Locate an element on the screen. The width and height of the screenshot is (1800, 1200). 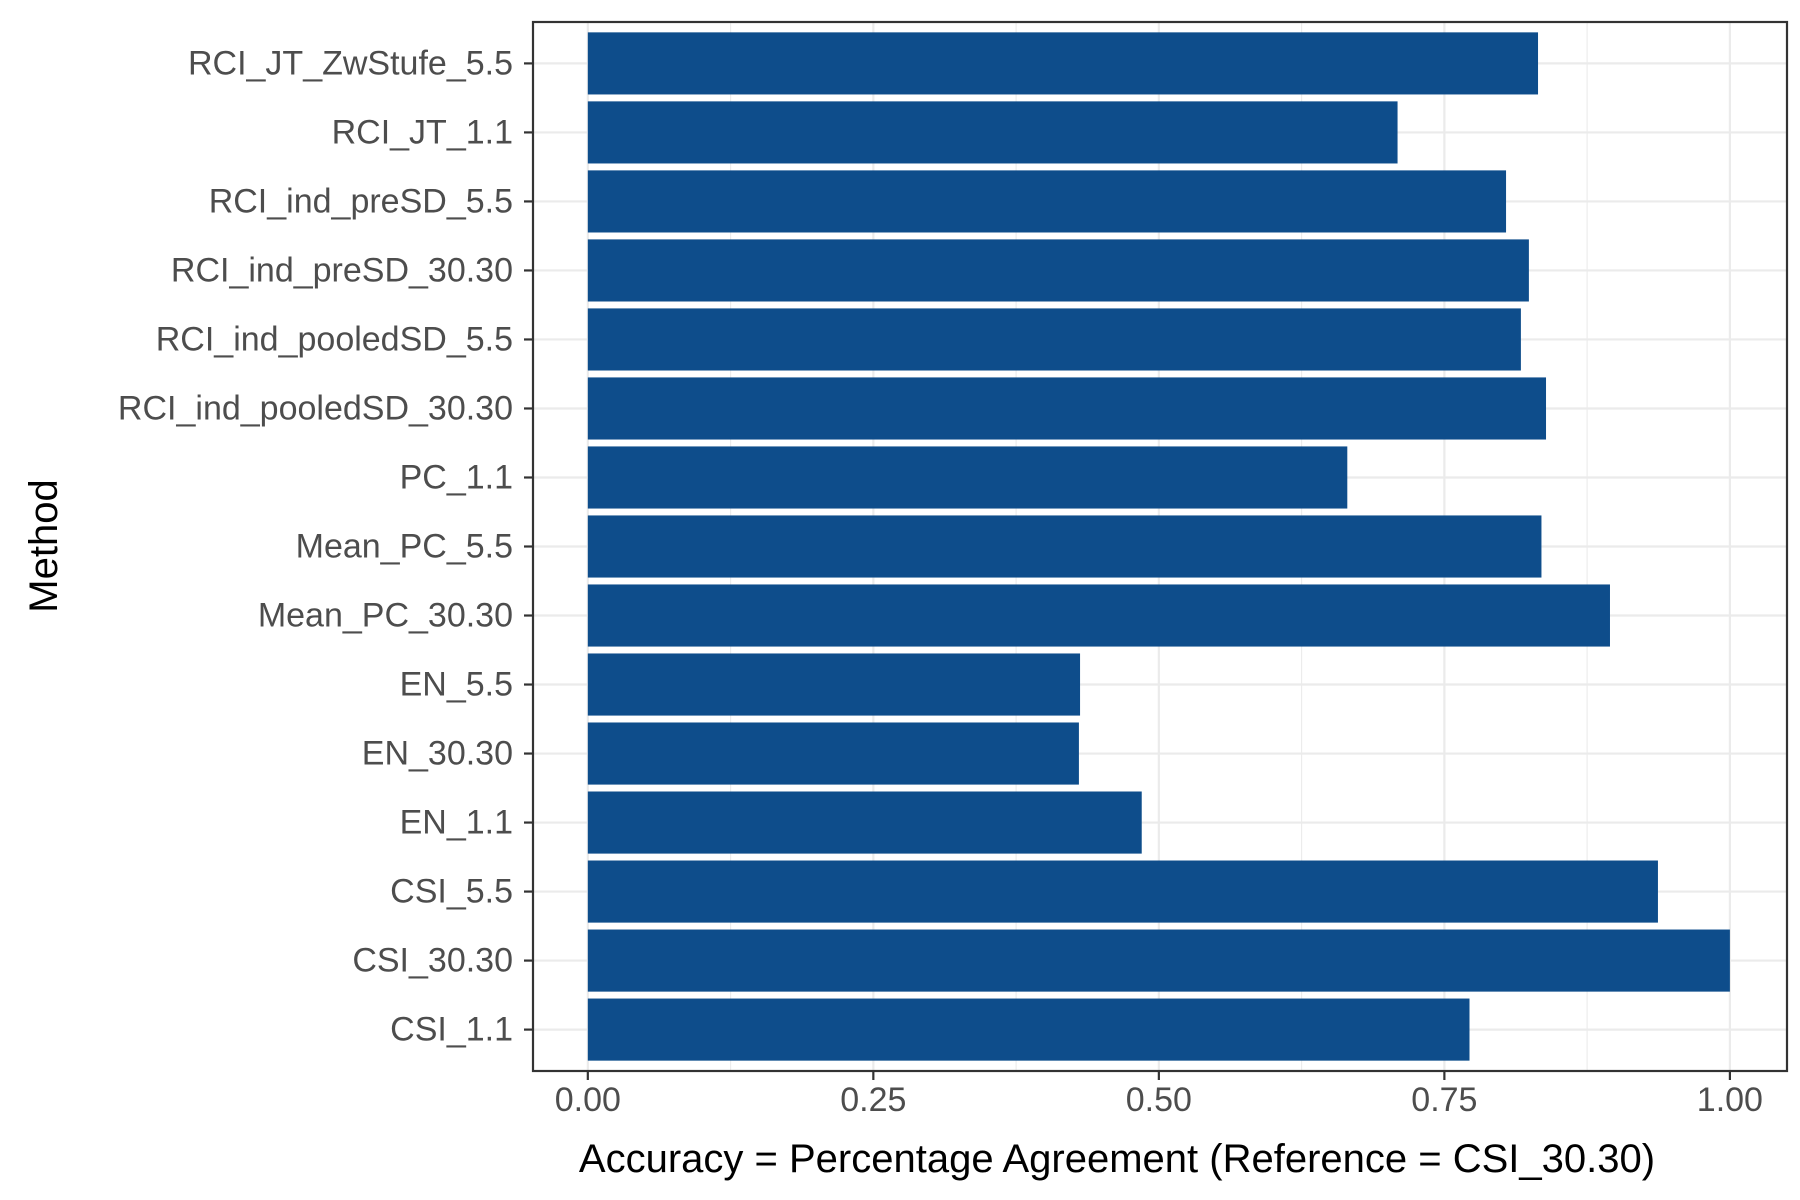
y-tick-label: Mean_PC_5.5 is located at coordinates (404, 547).